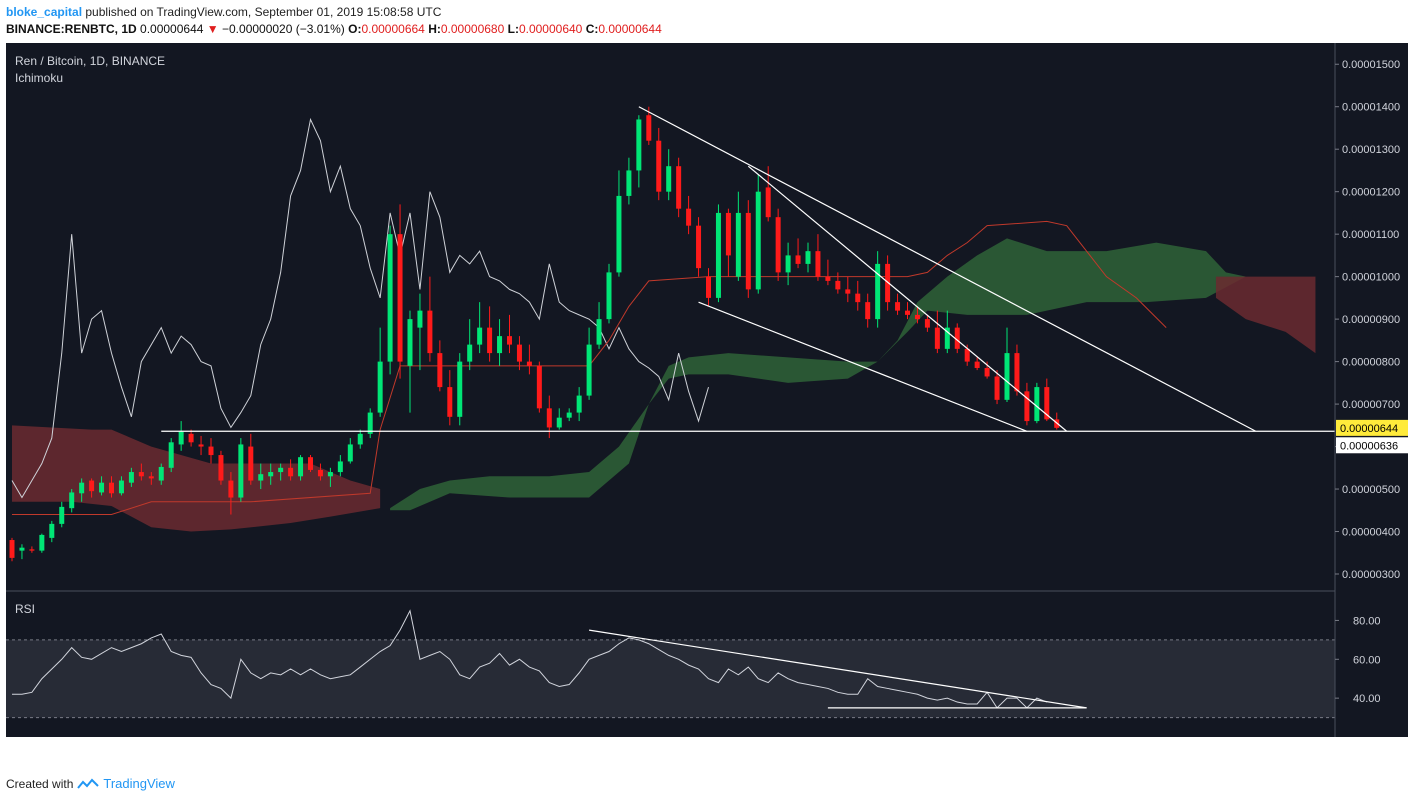 Image resolution: width=1414 pixels, height=801 pixels. I want to click on rsi-band, so click(670, 678).